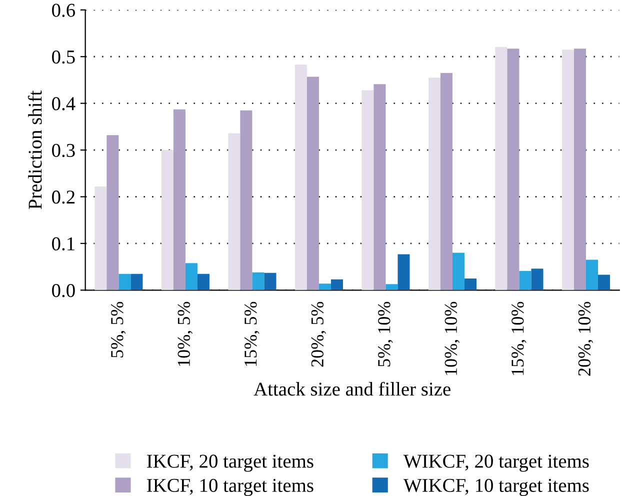 The width and height of the screenshot is (632, 496). What do you see at coordinates (118, 330) in the screenshot?
I see `x-tick-label: 5%, 5%` at bounding box center [118, 330].